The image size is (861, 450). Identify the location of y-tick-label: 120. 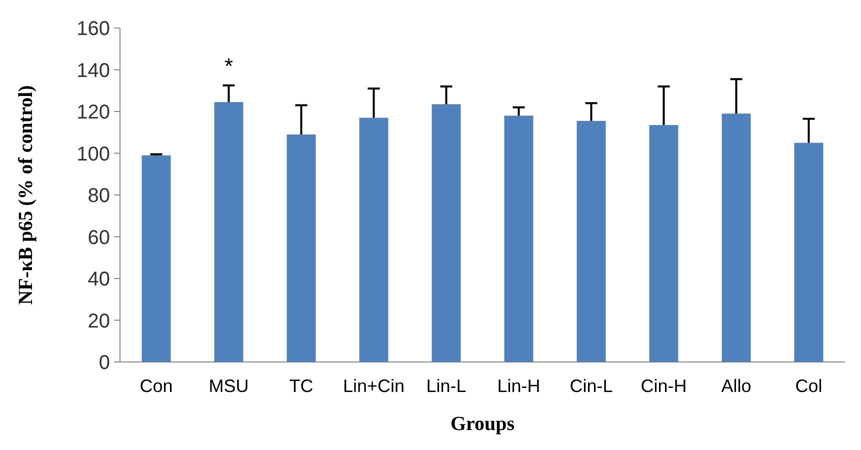
(93, 113).